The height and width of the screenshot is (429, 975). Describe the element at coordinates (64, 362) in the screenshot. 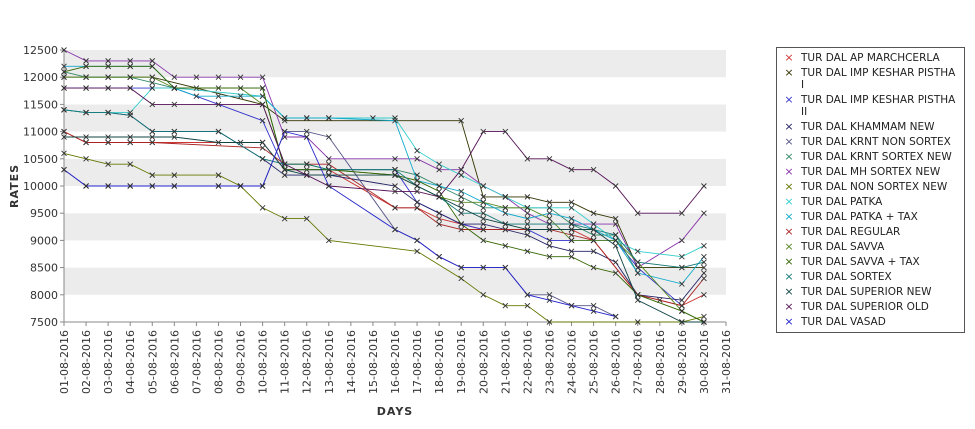

I see `x-tick-label: 01-08-2016` at that location.